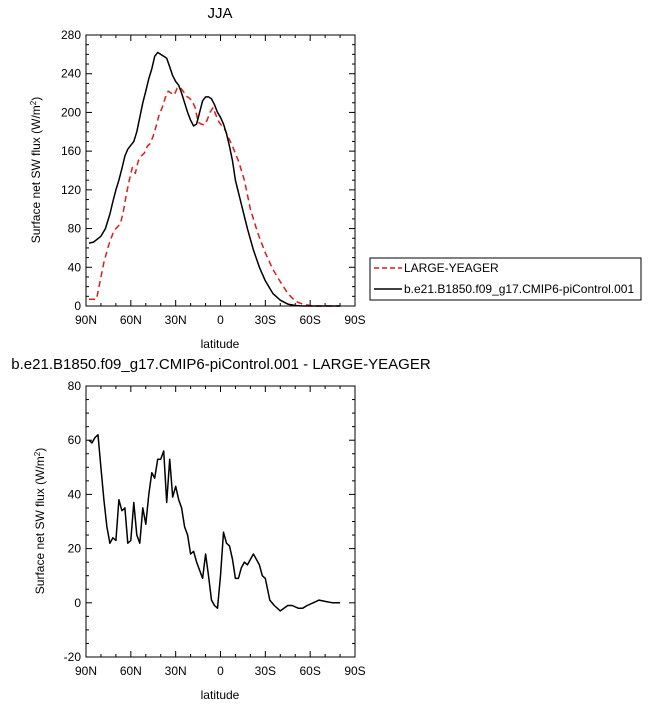 The height and width of the screenshot is (706, 648). Describe the element at coordinates (73, 657) in the screenshot. I see `bottom-y-tick-label: -20` at that location.